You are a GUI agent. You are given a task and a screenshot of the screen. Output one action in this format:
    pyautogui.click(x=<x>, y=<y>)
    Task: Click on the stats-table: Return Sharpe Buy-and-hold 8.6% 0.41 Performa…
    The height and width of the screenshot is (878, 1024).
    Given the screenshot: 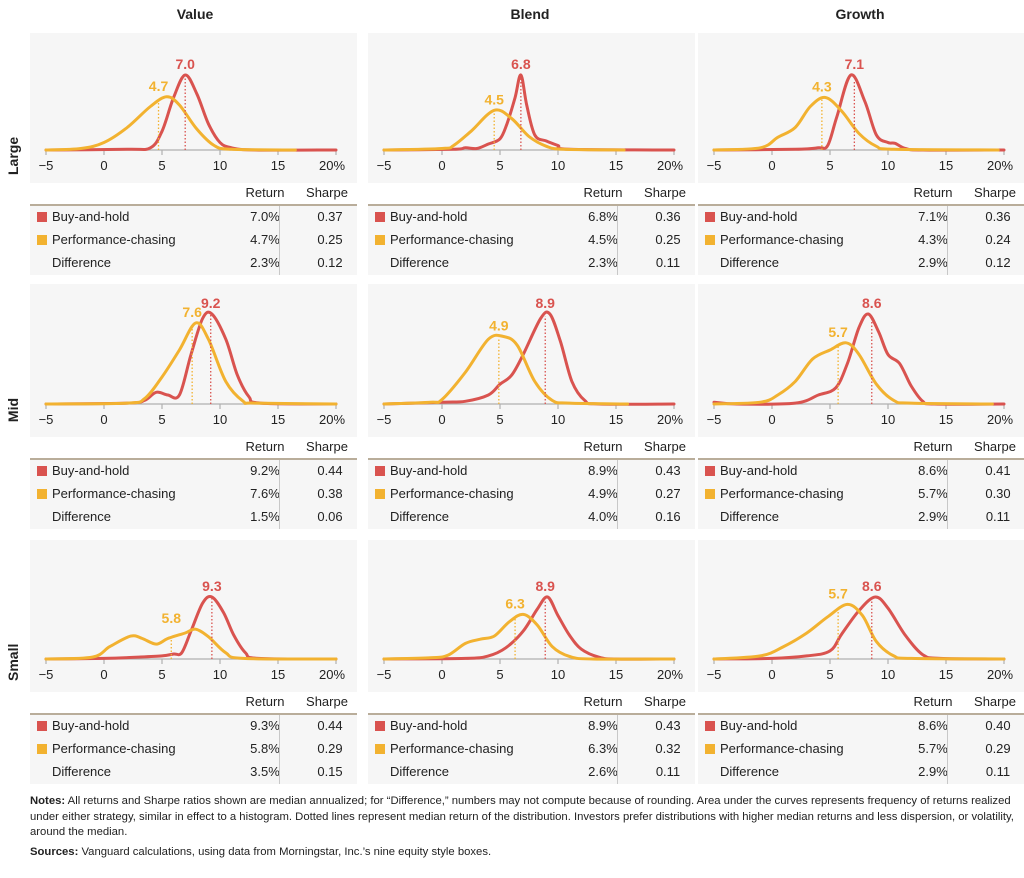 What is the action you would take?
    pyautogui.click(x=861, y=484)
    